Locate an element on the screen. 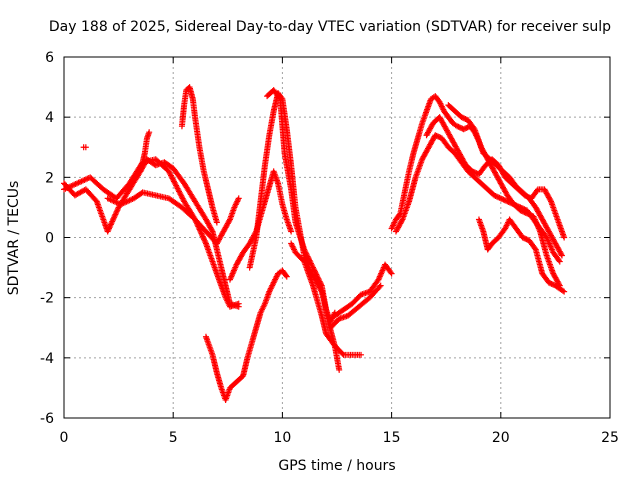  y-tick-label: 2 is located at coordinates (49, 178).